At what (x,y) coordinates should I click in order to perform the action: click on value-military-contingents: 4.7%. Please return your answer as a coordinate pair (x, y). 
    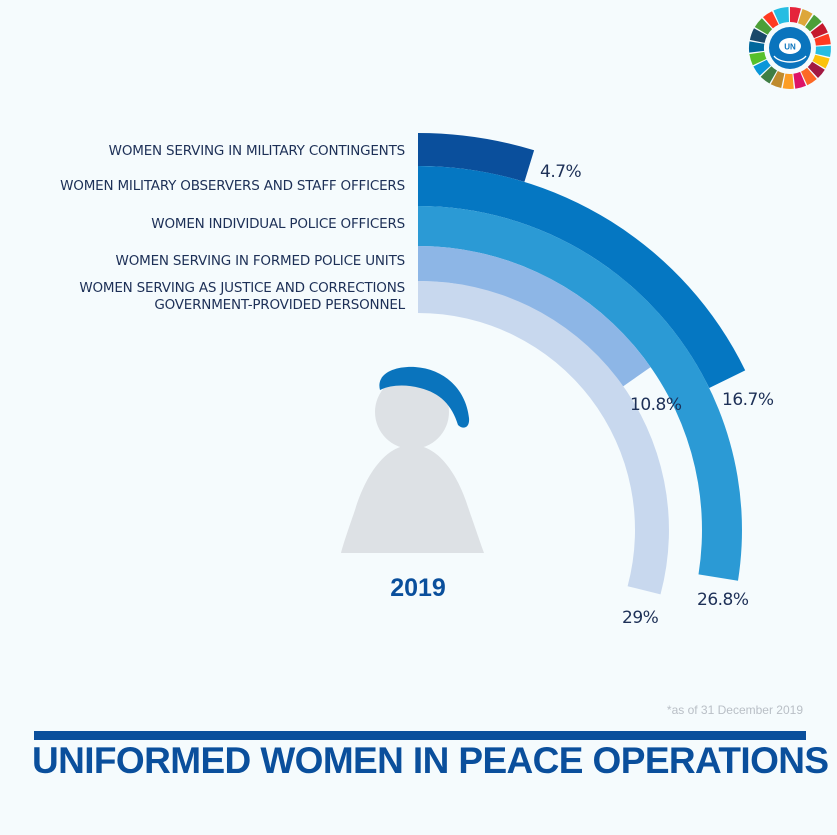
    Looking at the image, I should click on (561, 172).